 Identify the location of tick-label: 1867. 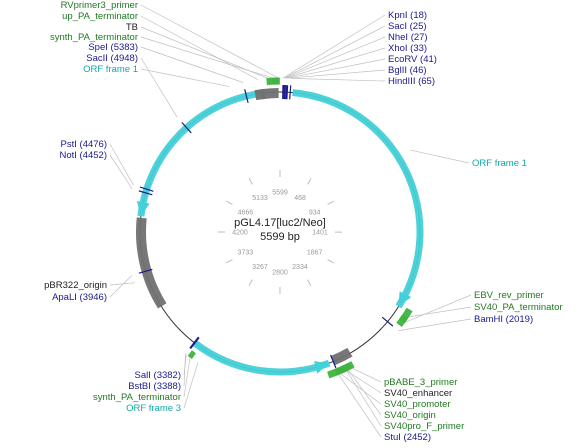
(315, 253).